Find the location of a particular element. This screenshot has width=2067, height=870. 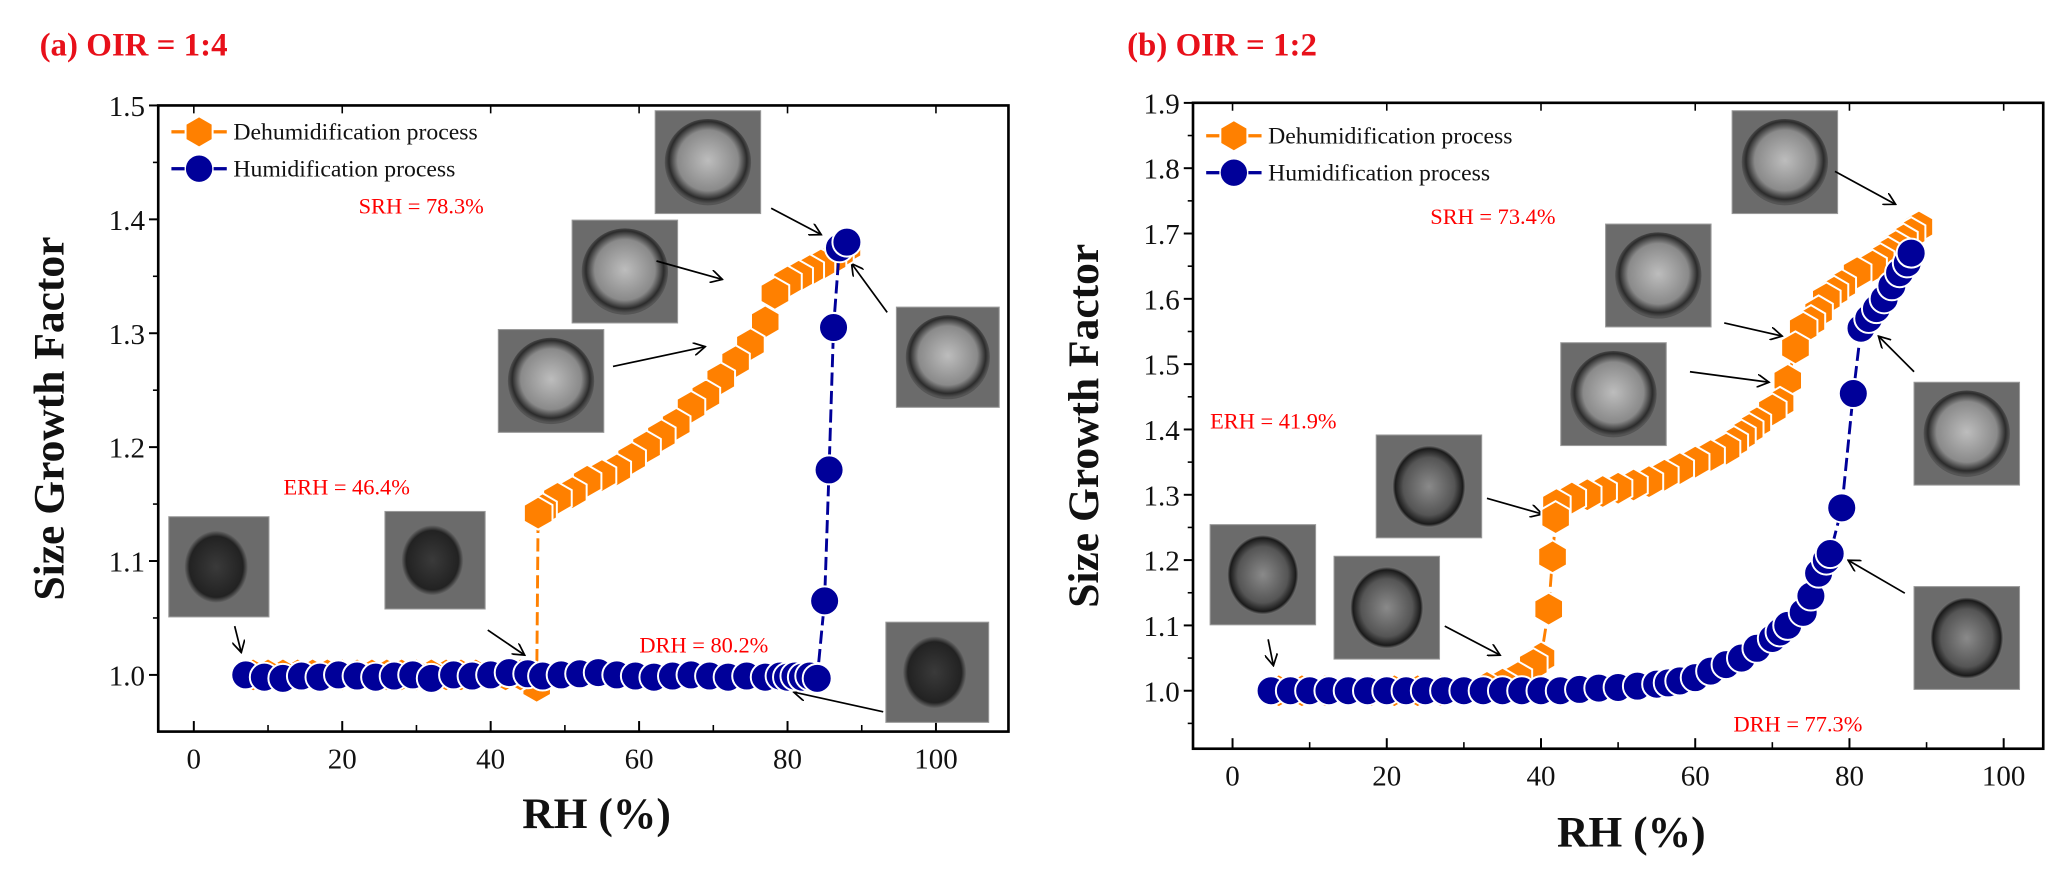

y-tick-label: 1.6 is located at coordinates (1162, 300).